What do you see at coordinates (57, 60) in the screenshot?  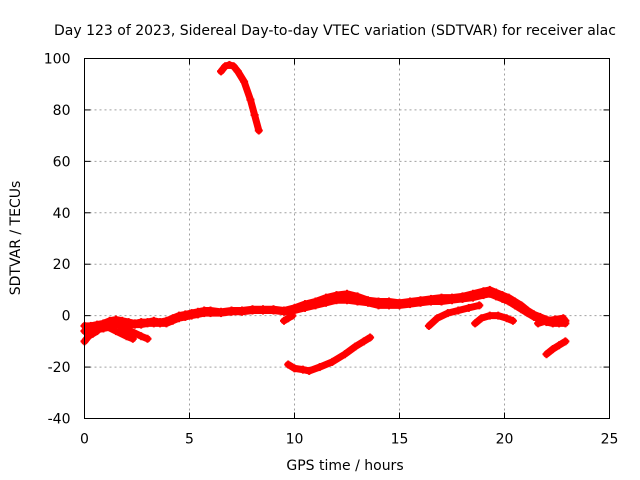 I see `y-tick-label: 100` at bounding box center [57, 60].